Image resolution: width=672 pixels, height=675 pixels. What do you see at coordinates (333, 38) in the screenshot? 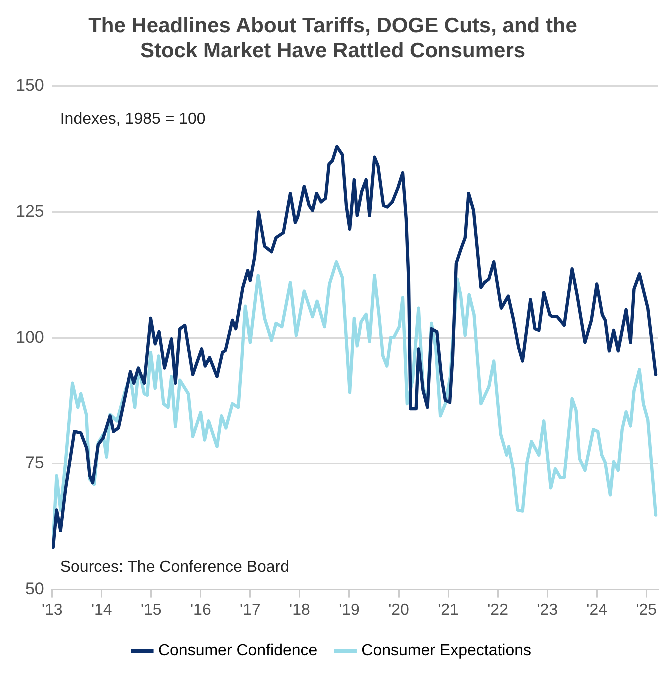
I see `chart-title: The Headlines About Tariffs, DOGE Cuts, and the Stock Market Have Rattled Consumers` at bounding box center [333, 38].